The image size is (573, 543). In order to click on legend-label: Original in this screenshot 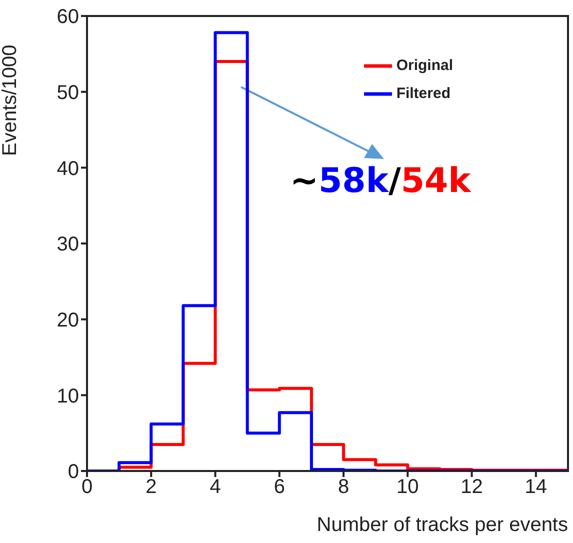, I will do `click(424, 65)`.